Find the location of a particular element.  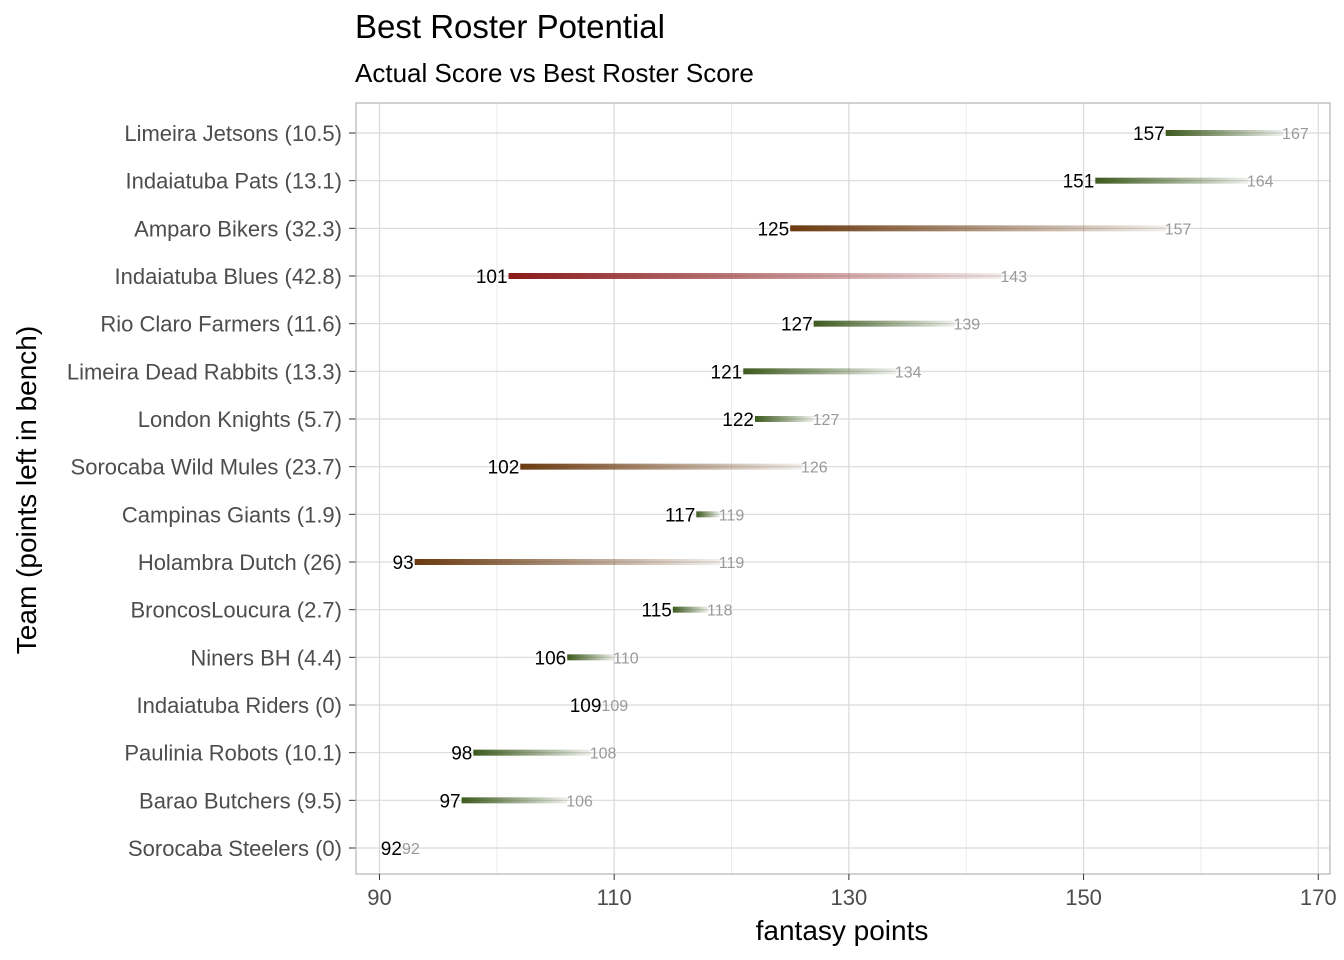

y-tick-label: Barao Butchers (9.5) is located at coordinates (240, 800).